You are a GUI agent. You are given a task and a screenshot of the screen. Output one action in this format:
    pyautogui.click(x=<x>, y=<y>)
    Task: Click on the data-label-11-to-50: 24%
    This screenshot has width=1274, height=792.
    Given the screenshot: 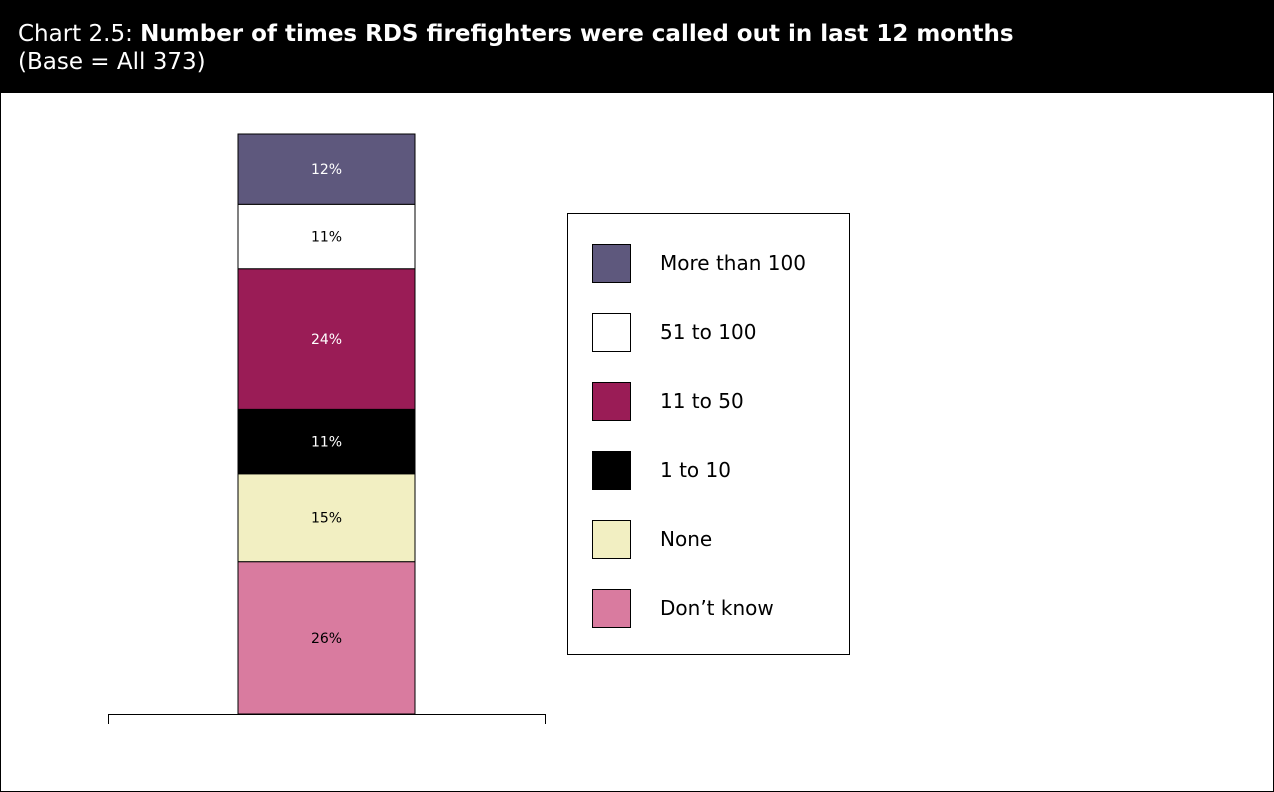 What is the action you would take?
    pyautogui.click(x=326, y=340)
    